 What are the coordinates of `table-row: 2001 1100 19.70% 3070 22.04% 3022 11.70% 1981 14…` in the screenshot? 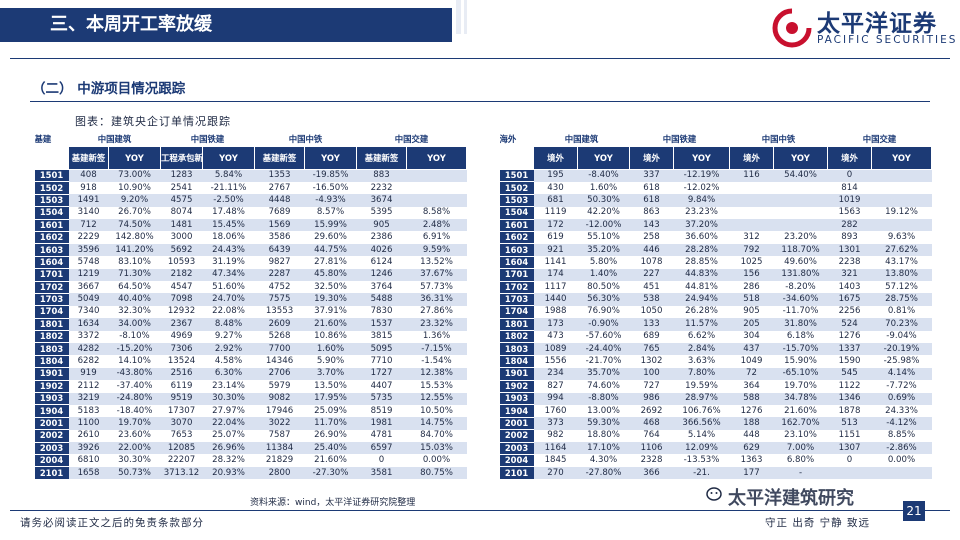 It's located at (250, 424).